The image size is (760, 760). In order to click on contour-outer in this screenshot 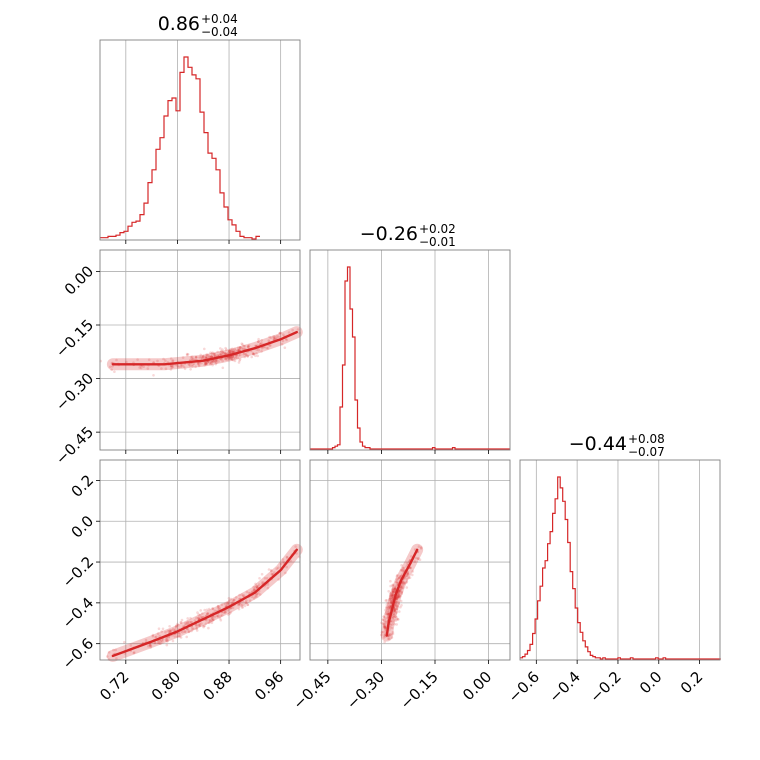, I will do `click(402, 592)`.